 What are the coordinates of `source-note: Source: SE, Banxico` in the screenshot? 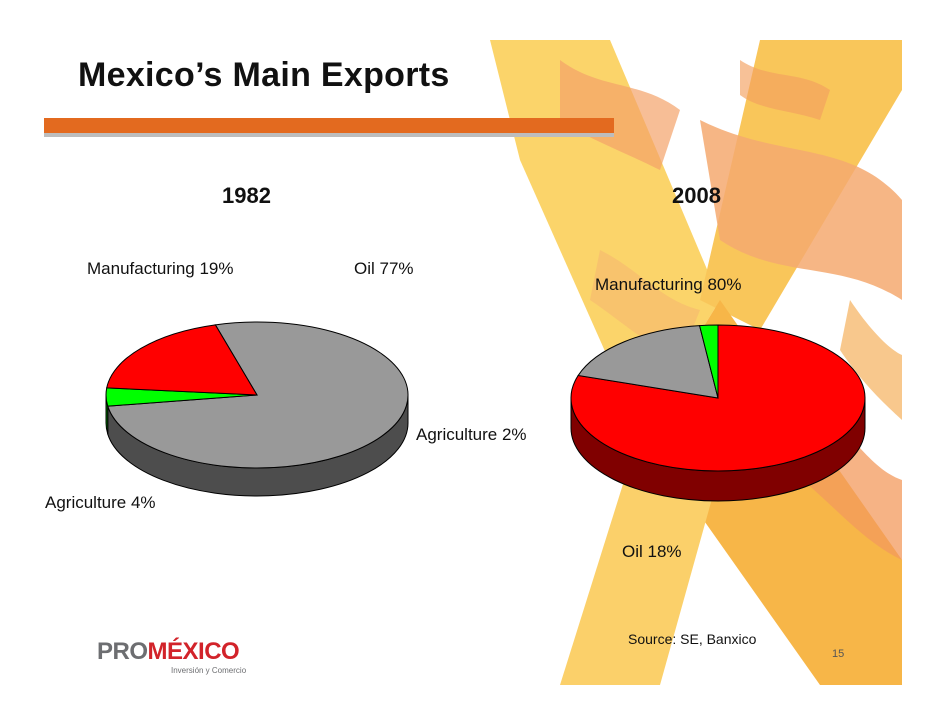 It's located at (692, 639).